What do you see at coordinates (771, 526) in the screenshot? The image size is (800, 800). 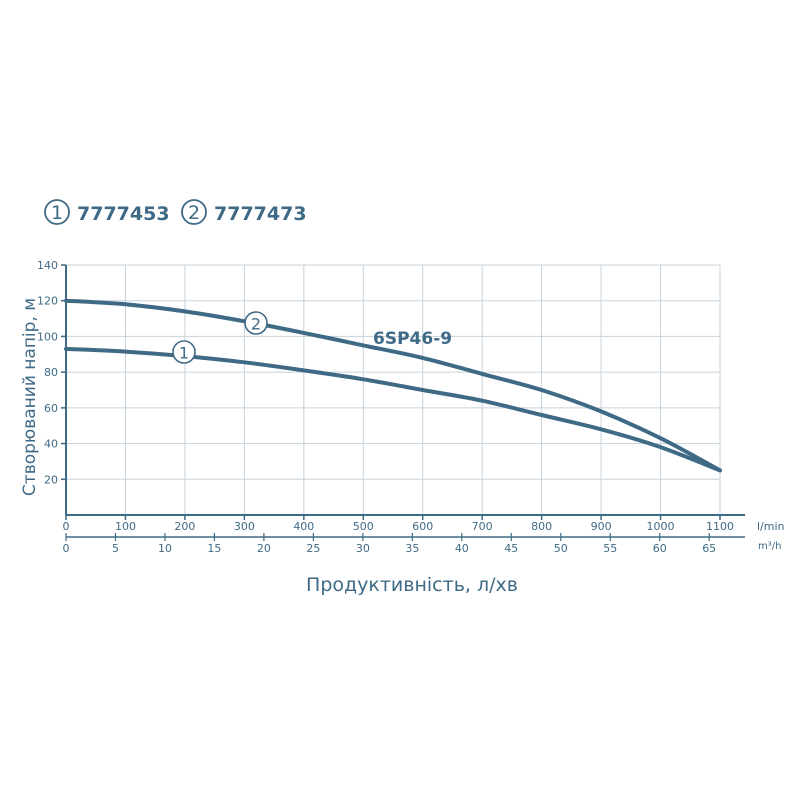 I see `x-unit-primary: l/min` at bounding box center [771, 526].